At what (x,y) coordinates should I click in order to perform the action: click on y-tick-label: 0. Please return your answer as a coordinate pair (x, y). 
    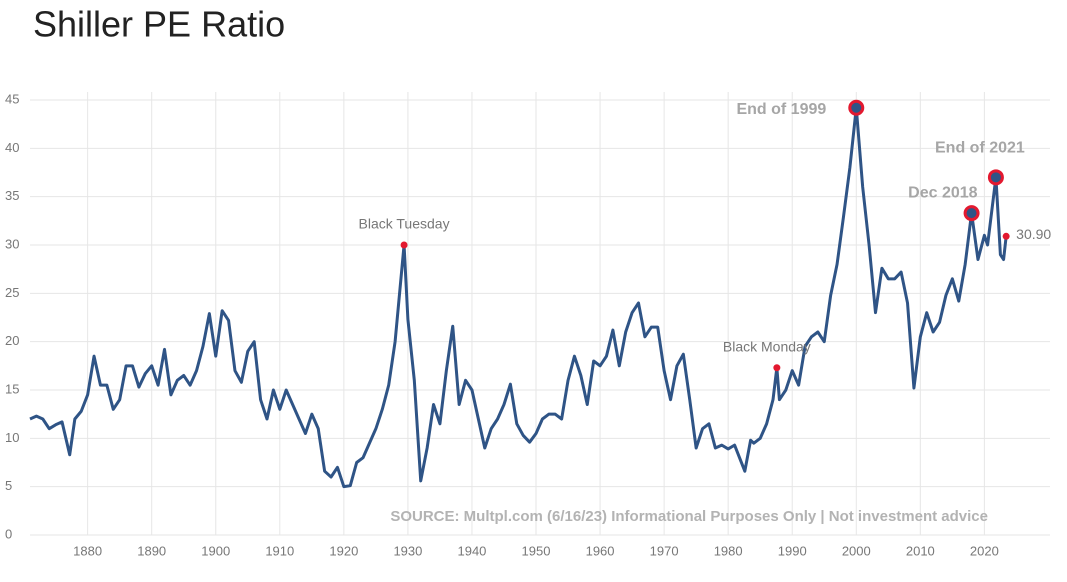
    Looking at the image, I should click on (8, 533).